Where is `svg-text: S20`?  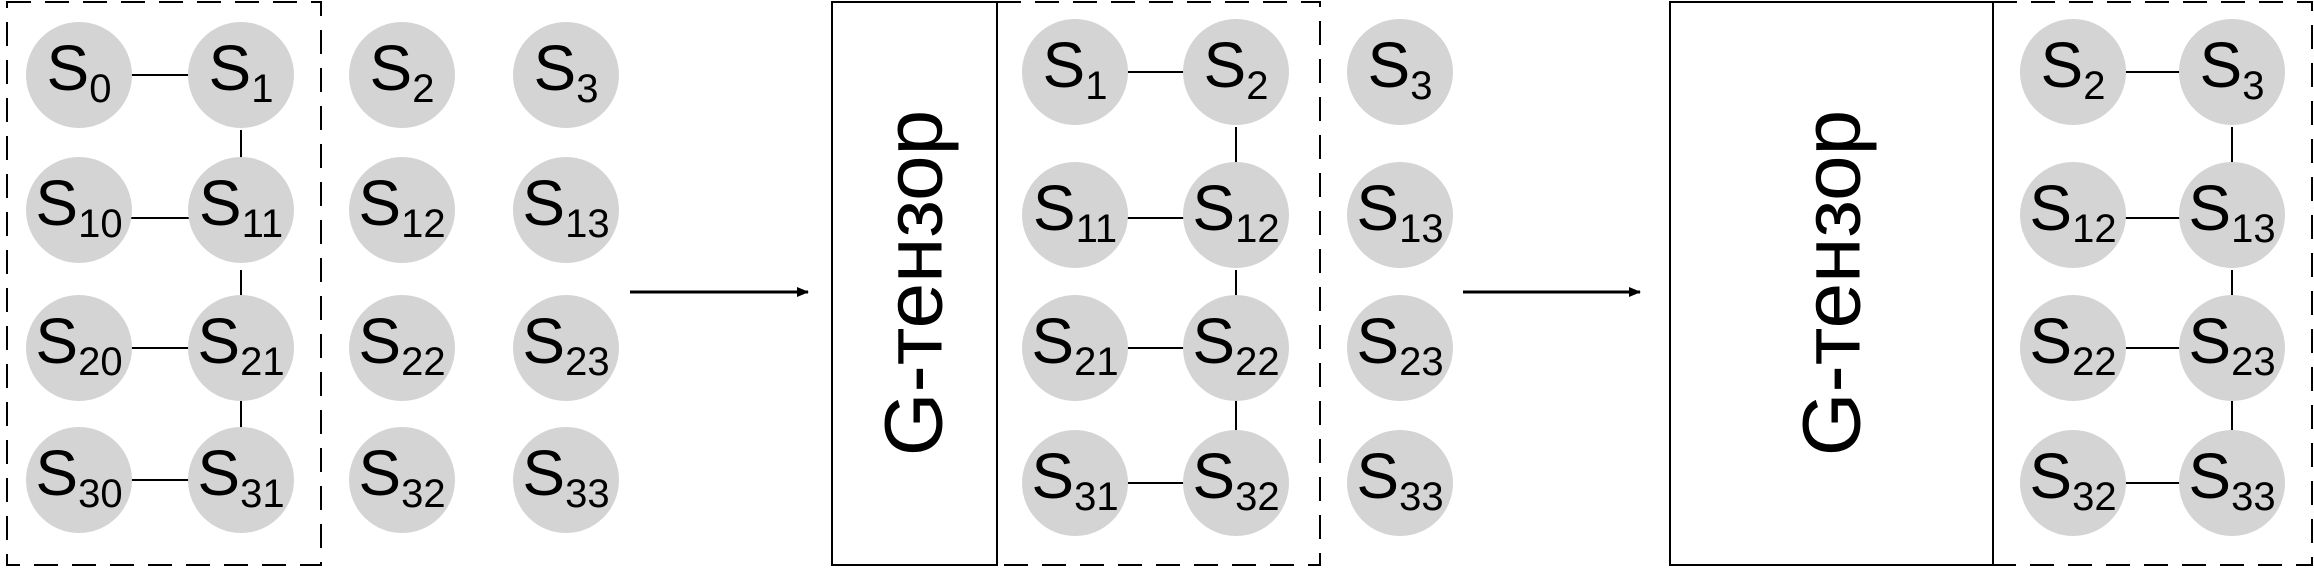
svg-text: S20 is located at coordinates (78, 344).